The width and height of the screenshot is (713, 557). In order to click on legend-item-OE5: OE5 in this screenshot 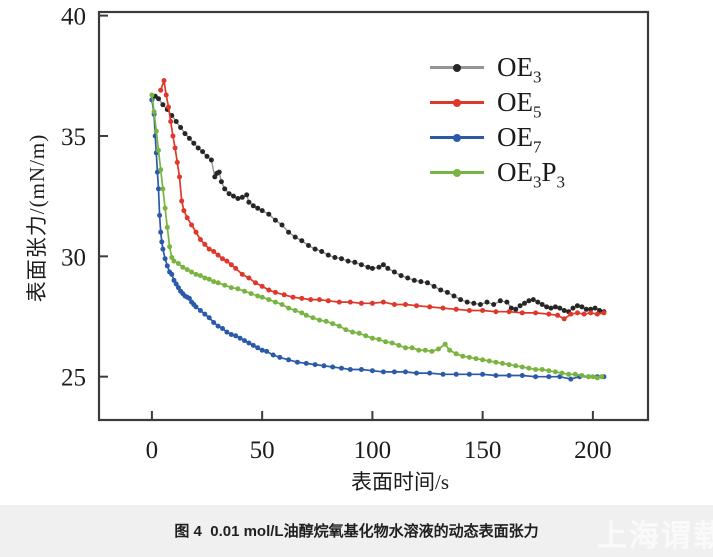, I will do `click(497, 102)`.